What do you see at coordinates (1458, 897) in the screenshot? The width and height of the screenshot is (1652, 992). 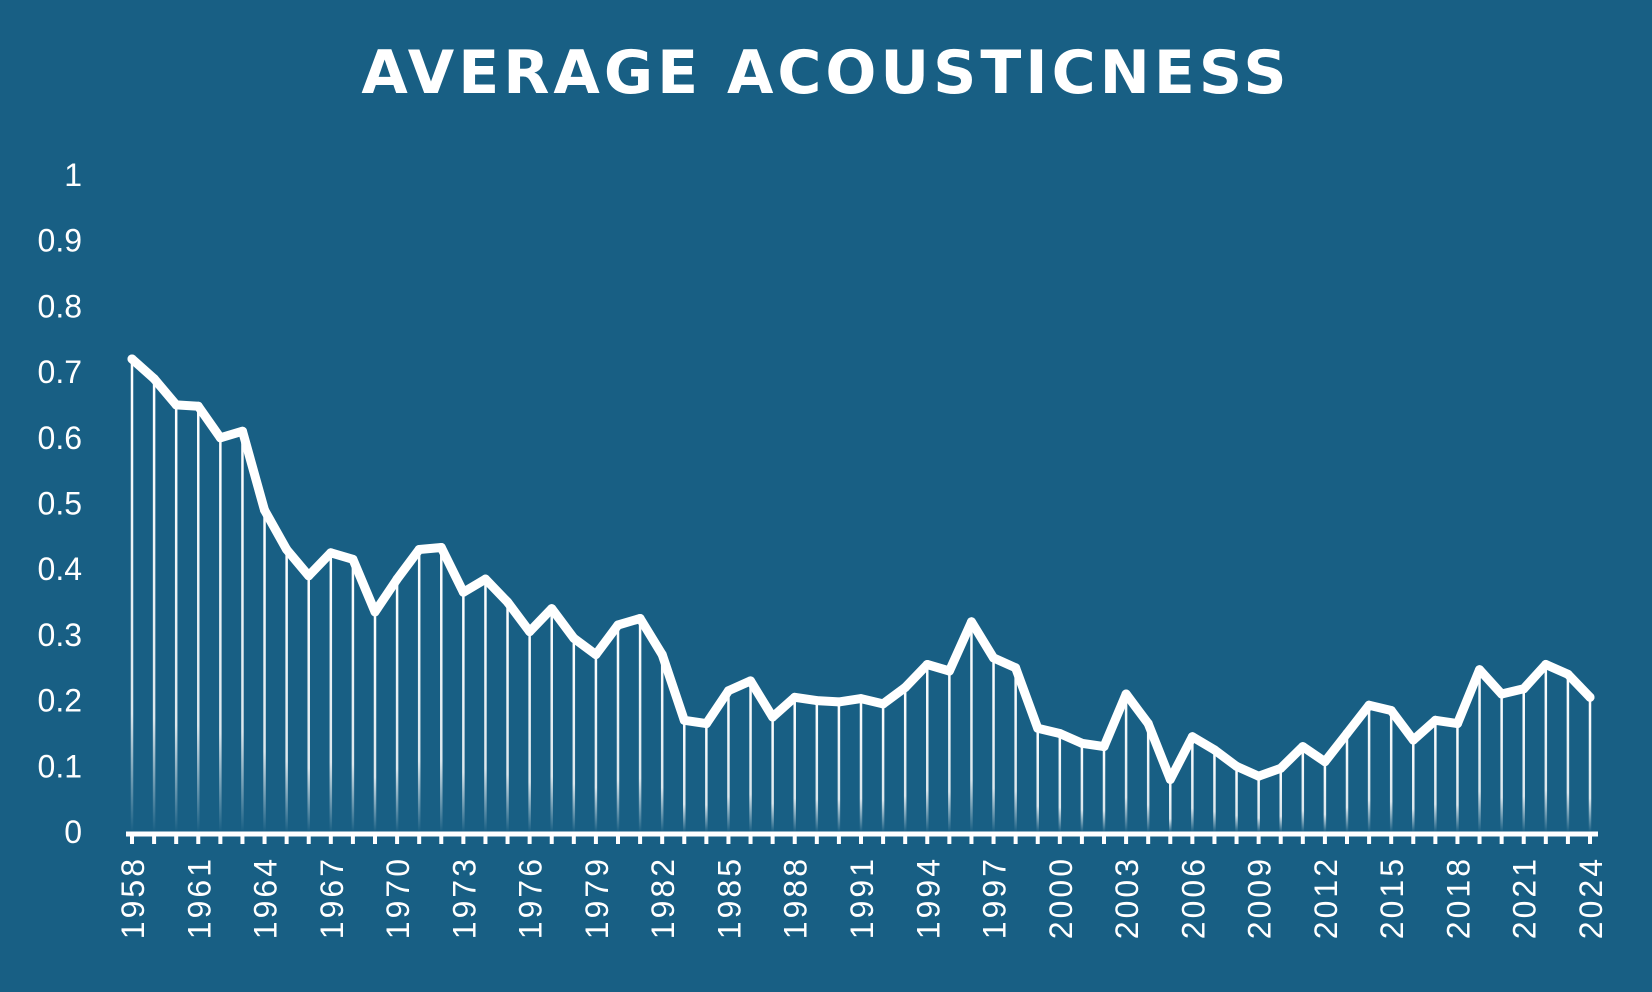 I see `x-tick-label: 2018` at bounding box center [1458, 897].